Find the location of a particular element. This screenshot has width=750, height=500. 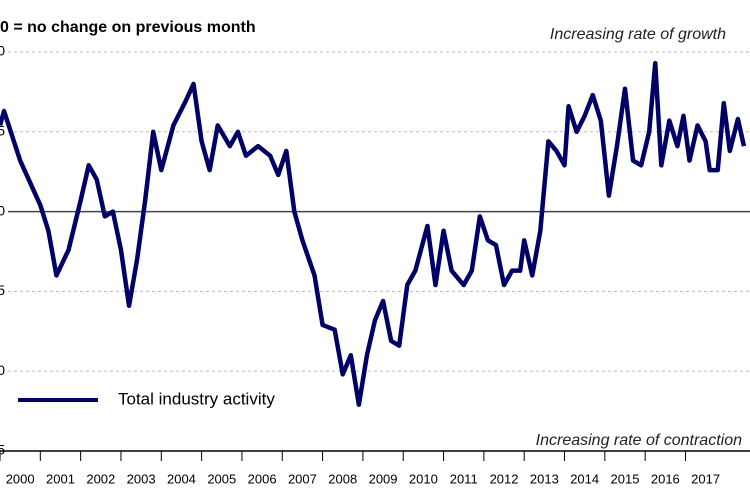

x-tick-label: 2006 is located at coordinates (262, 478).